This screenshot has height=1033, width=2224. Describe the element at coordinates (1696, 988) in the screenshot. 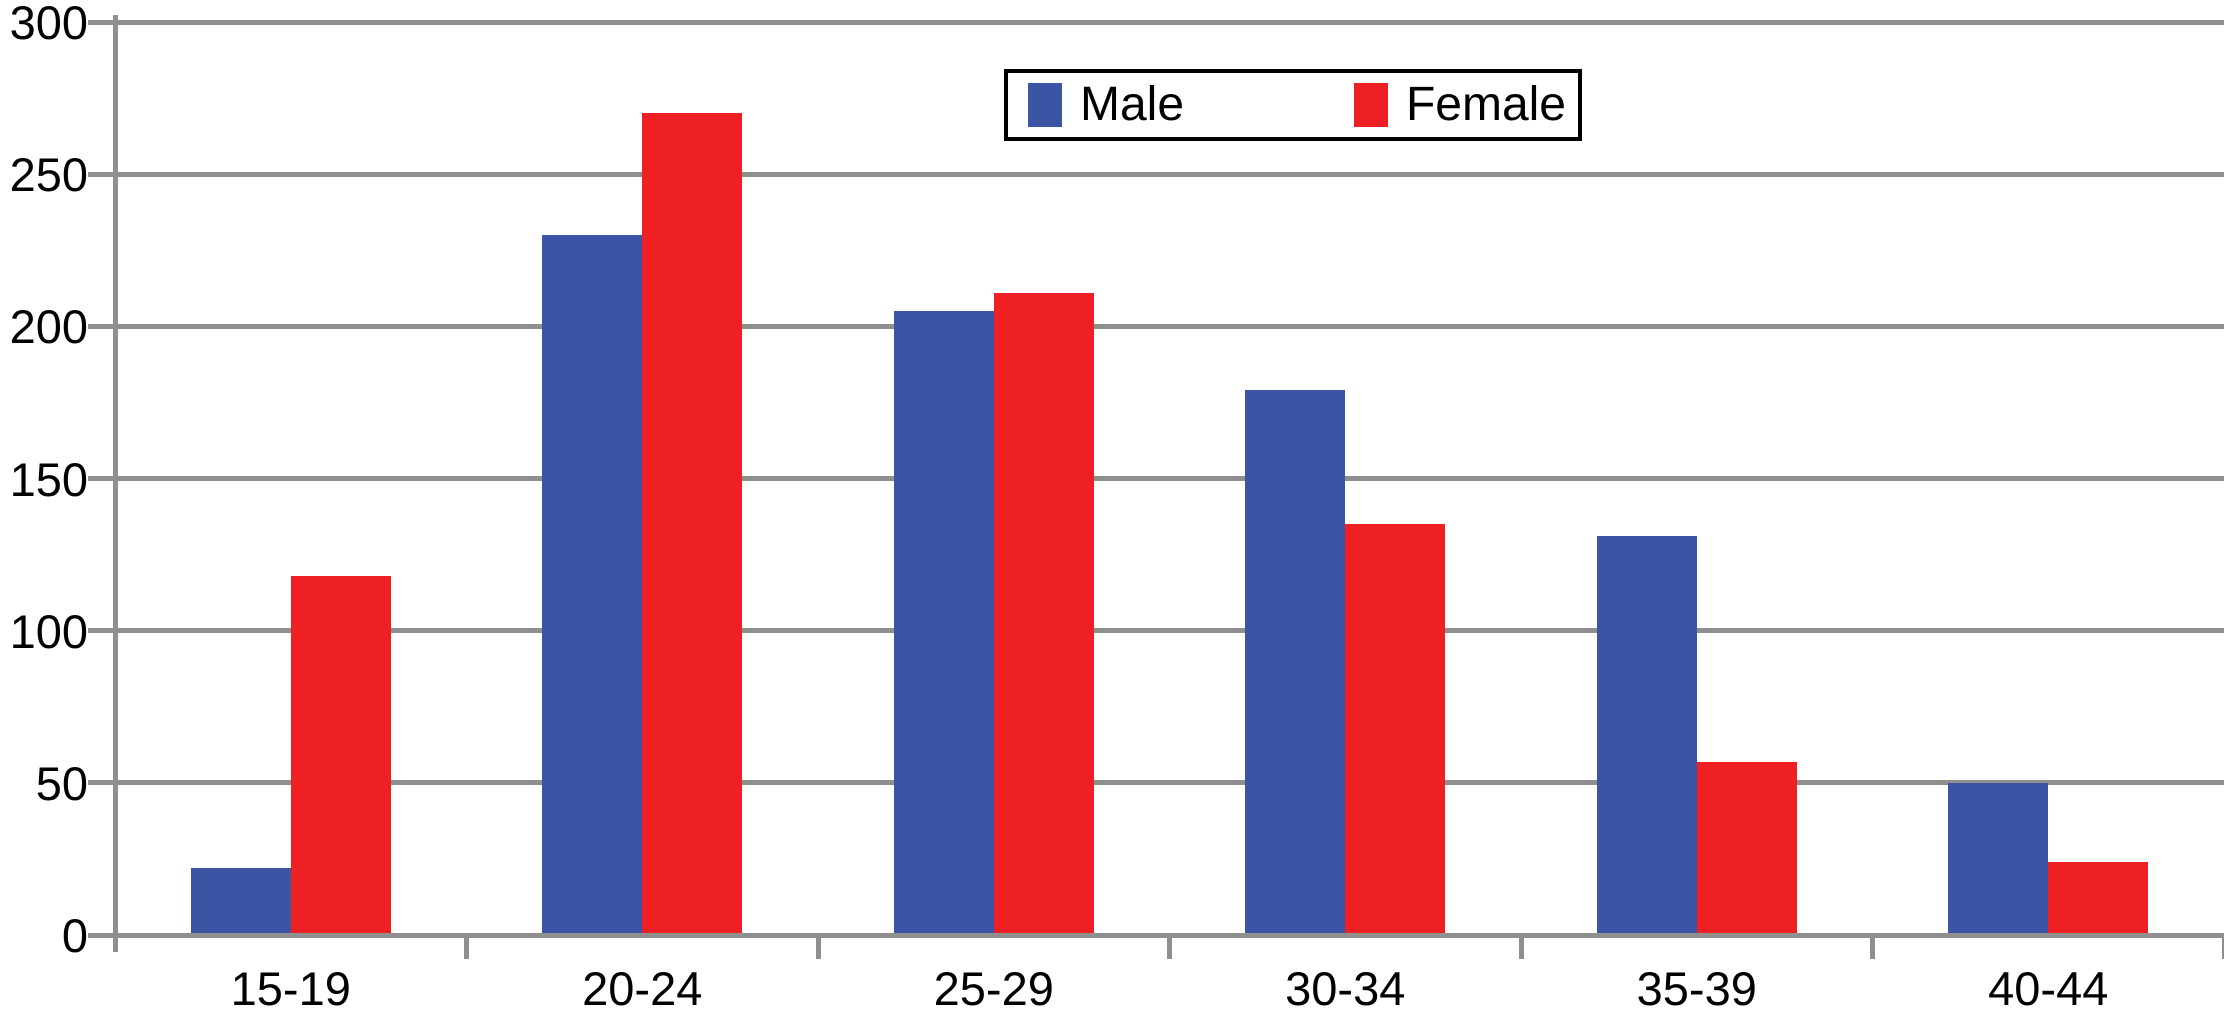

I see `x-axis-label-35-39: 35-39` at that location.